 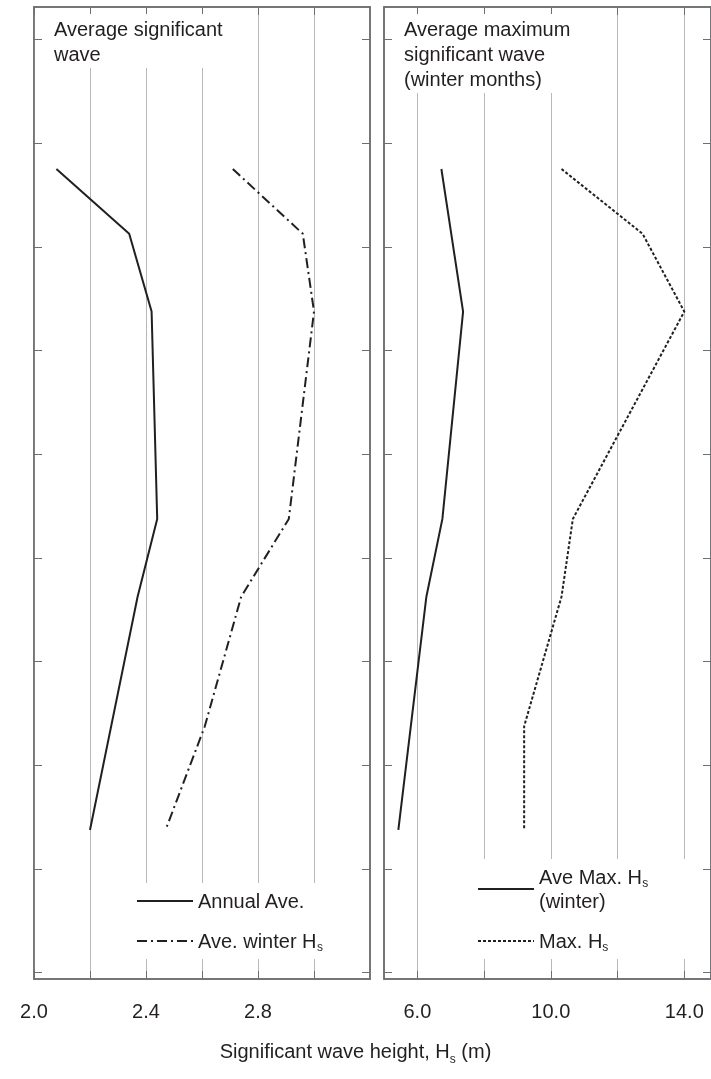 What do you see at coordinates (490, 53) in the screenshot?
I see `text: Average maximum significant wave (winter months)` at bounding box center [490, 53].